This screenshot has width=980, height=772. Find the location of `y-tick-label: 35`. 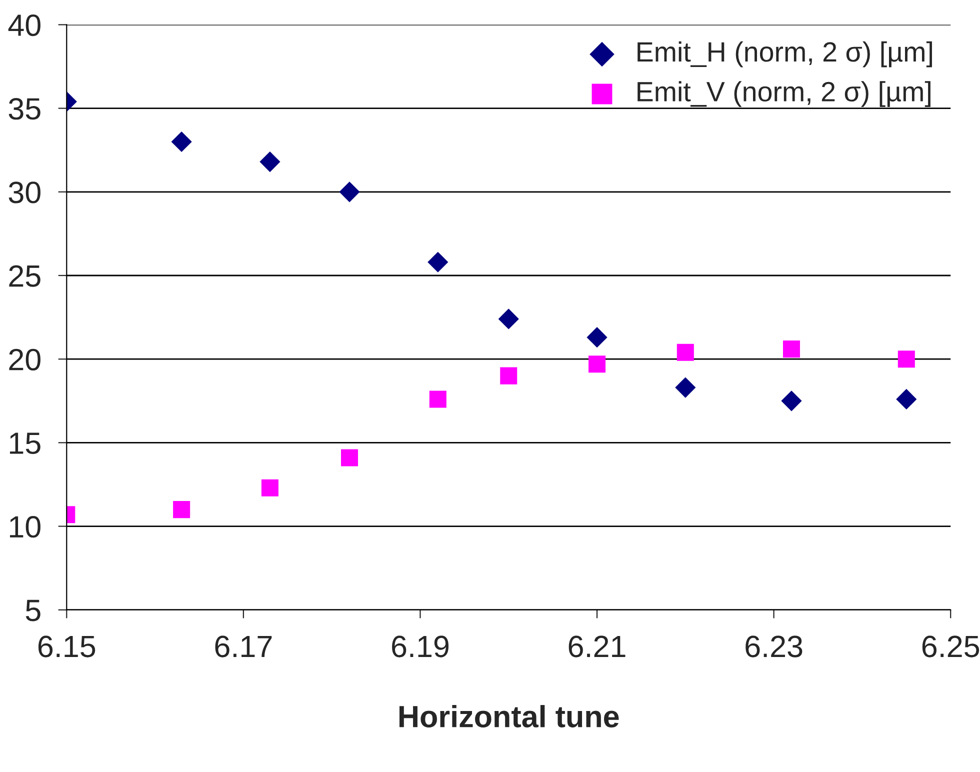

y-tick-label: 35 is located at coordinates (24, 109).